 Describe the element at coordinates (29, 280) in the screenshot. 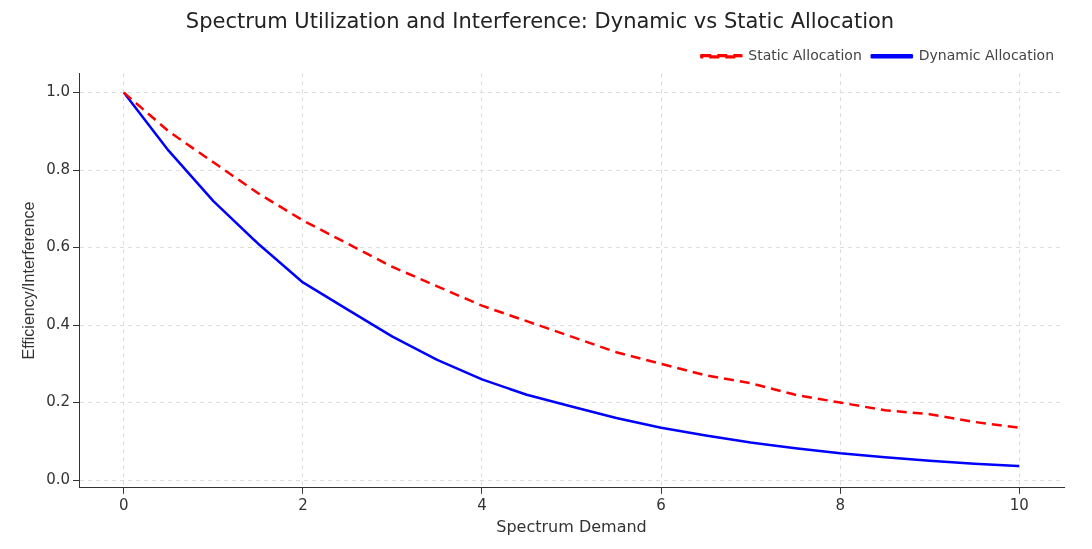

I see `y-axis-title: Efficiency/Interference` at that location.